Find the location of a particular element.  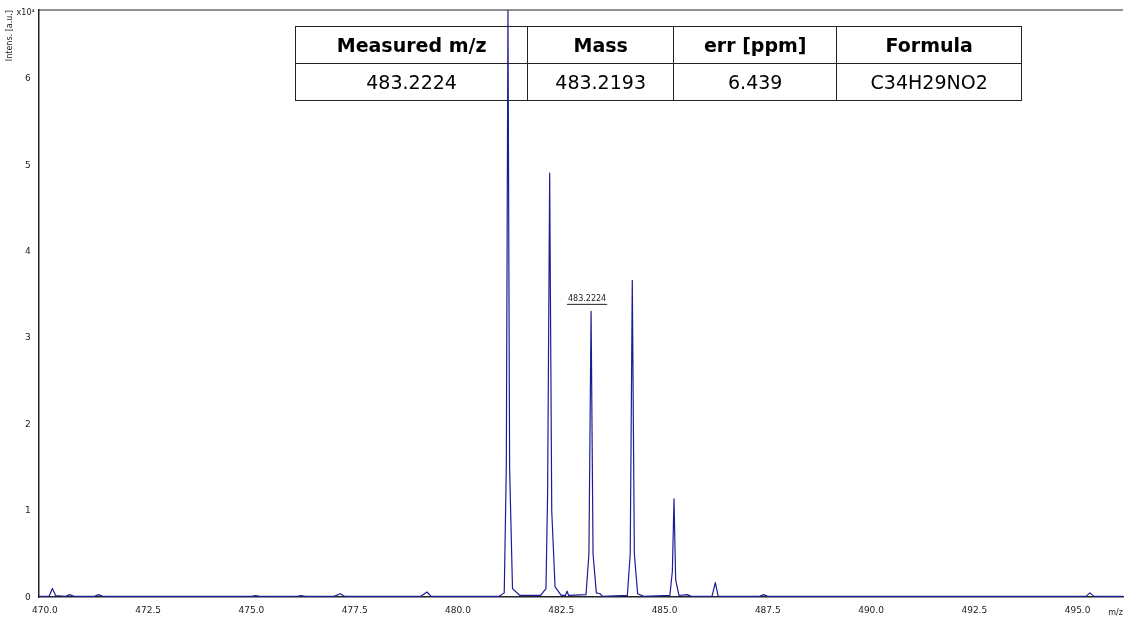

x-tick-label: 485.0 is located at coordinates (664, 609).